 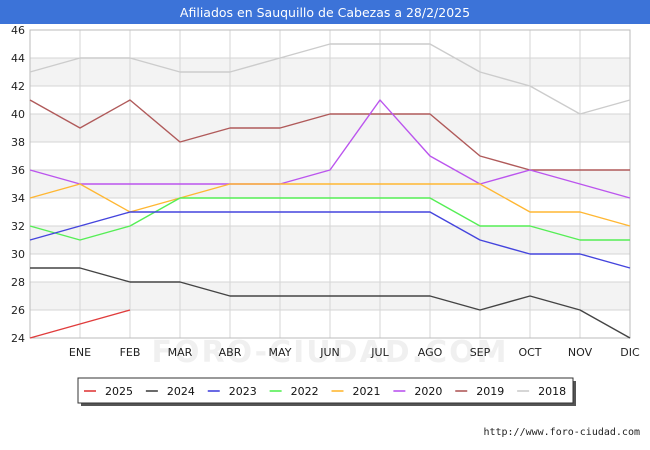 What do you see at coordinates (130, 352) in the screenshot?
I see `x-tick-label: FEB` at bounding box center [130, 352].